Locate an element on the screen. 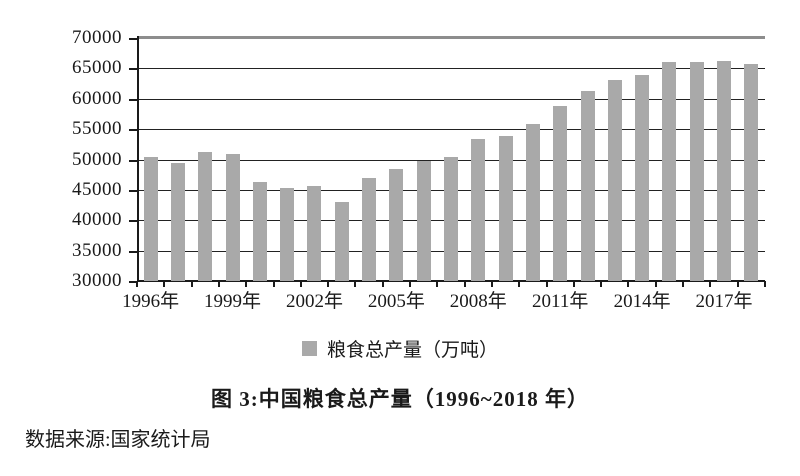 The width and height of the screenshot is (800, 476). bar-2007 is located at coordinates (451, 218).